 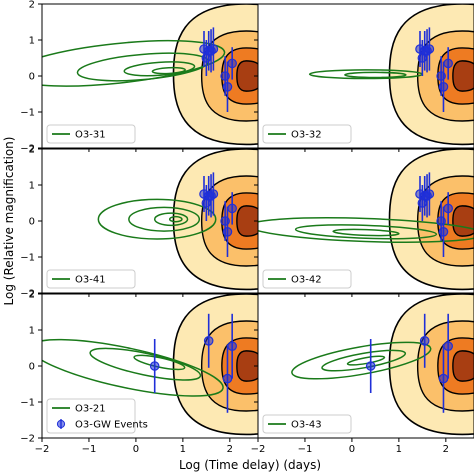 I want to click on legend-label-population: O3-21, so click(x=90, y=409).